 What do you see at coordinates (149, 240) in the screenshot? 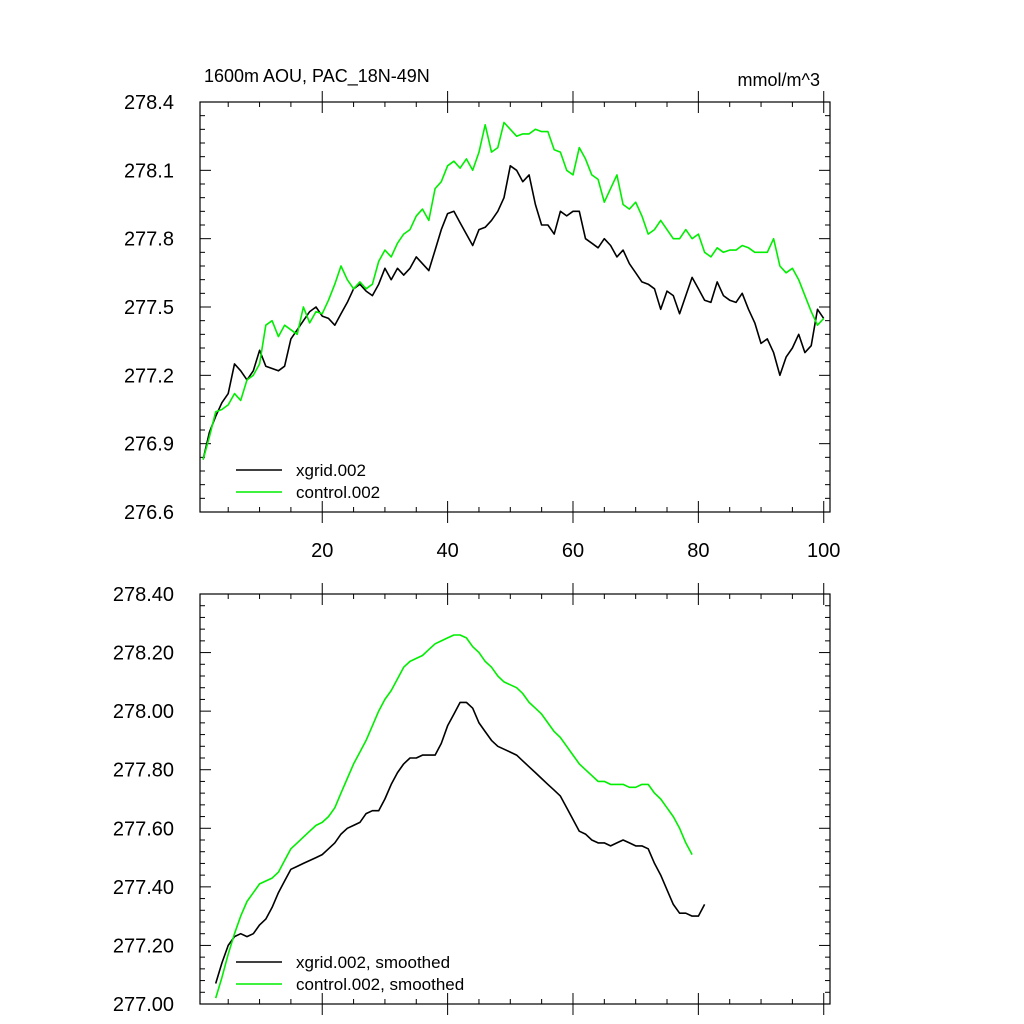
I see `y-tick-label: 277.8` at bounding box center [149, 240].